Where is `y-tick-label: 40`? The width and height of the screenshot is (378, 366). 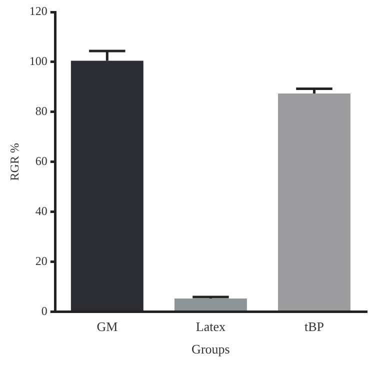 y-tick-label: 40 is located at coordinates (41, 211).